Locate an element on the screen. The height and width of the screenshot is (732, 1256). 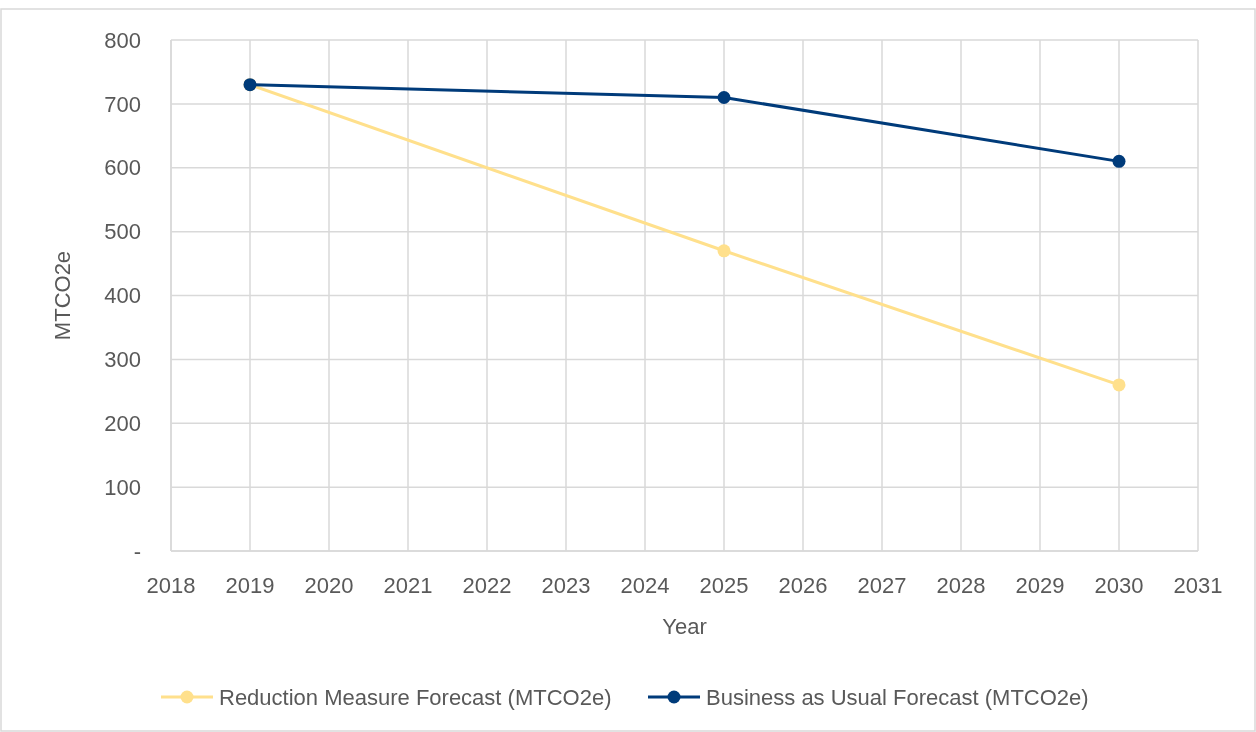
x-tick-label: 2024 is located at coordinates (645, 585).